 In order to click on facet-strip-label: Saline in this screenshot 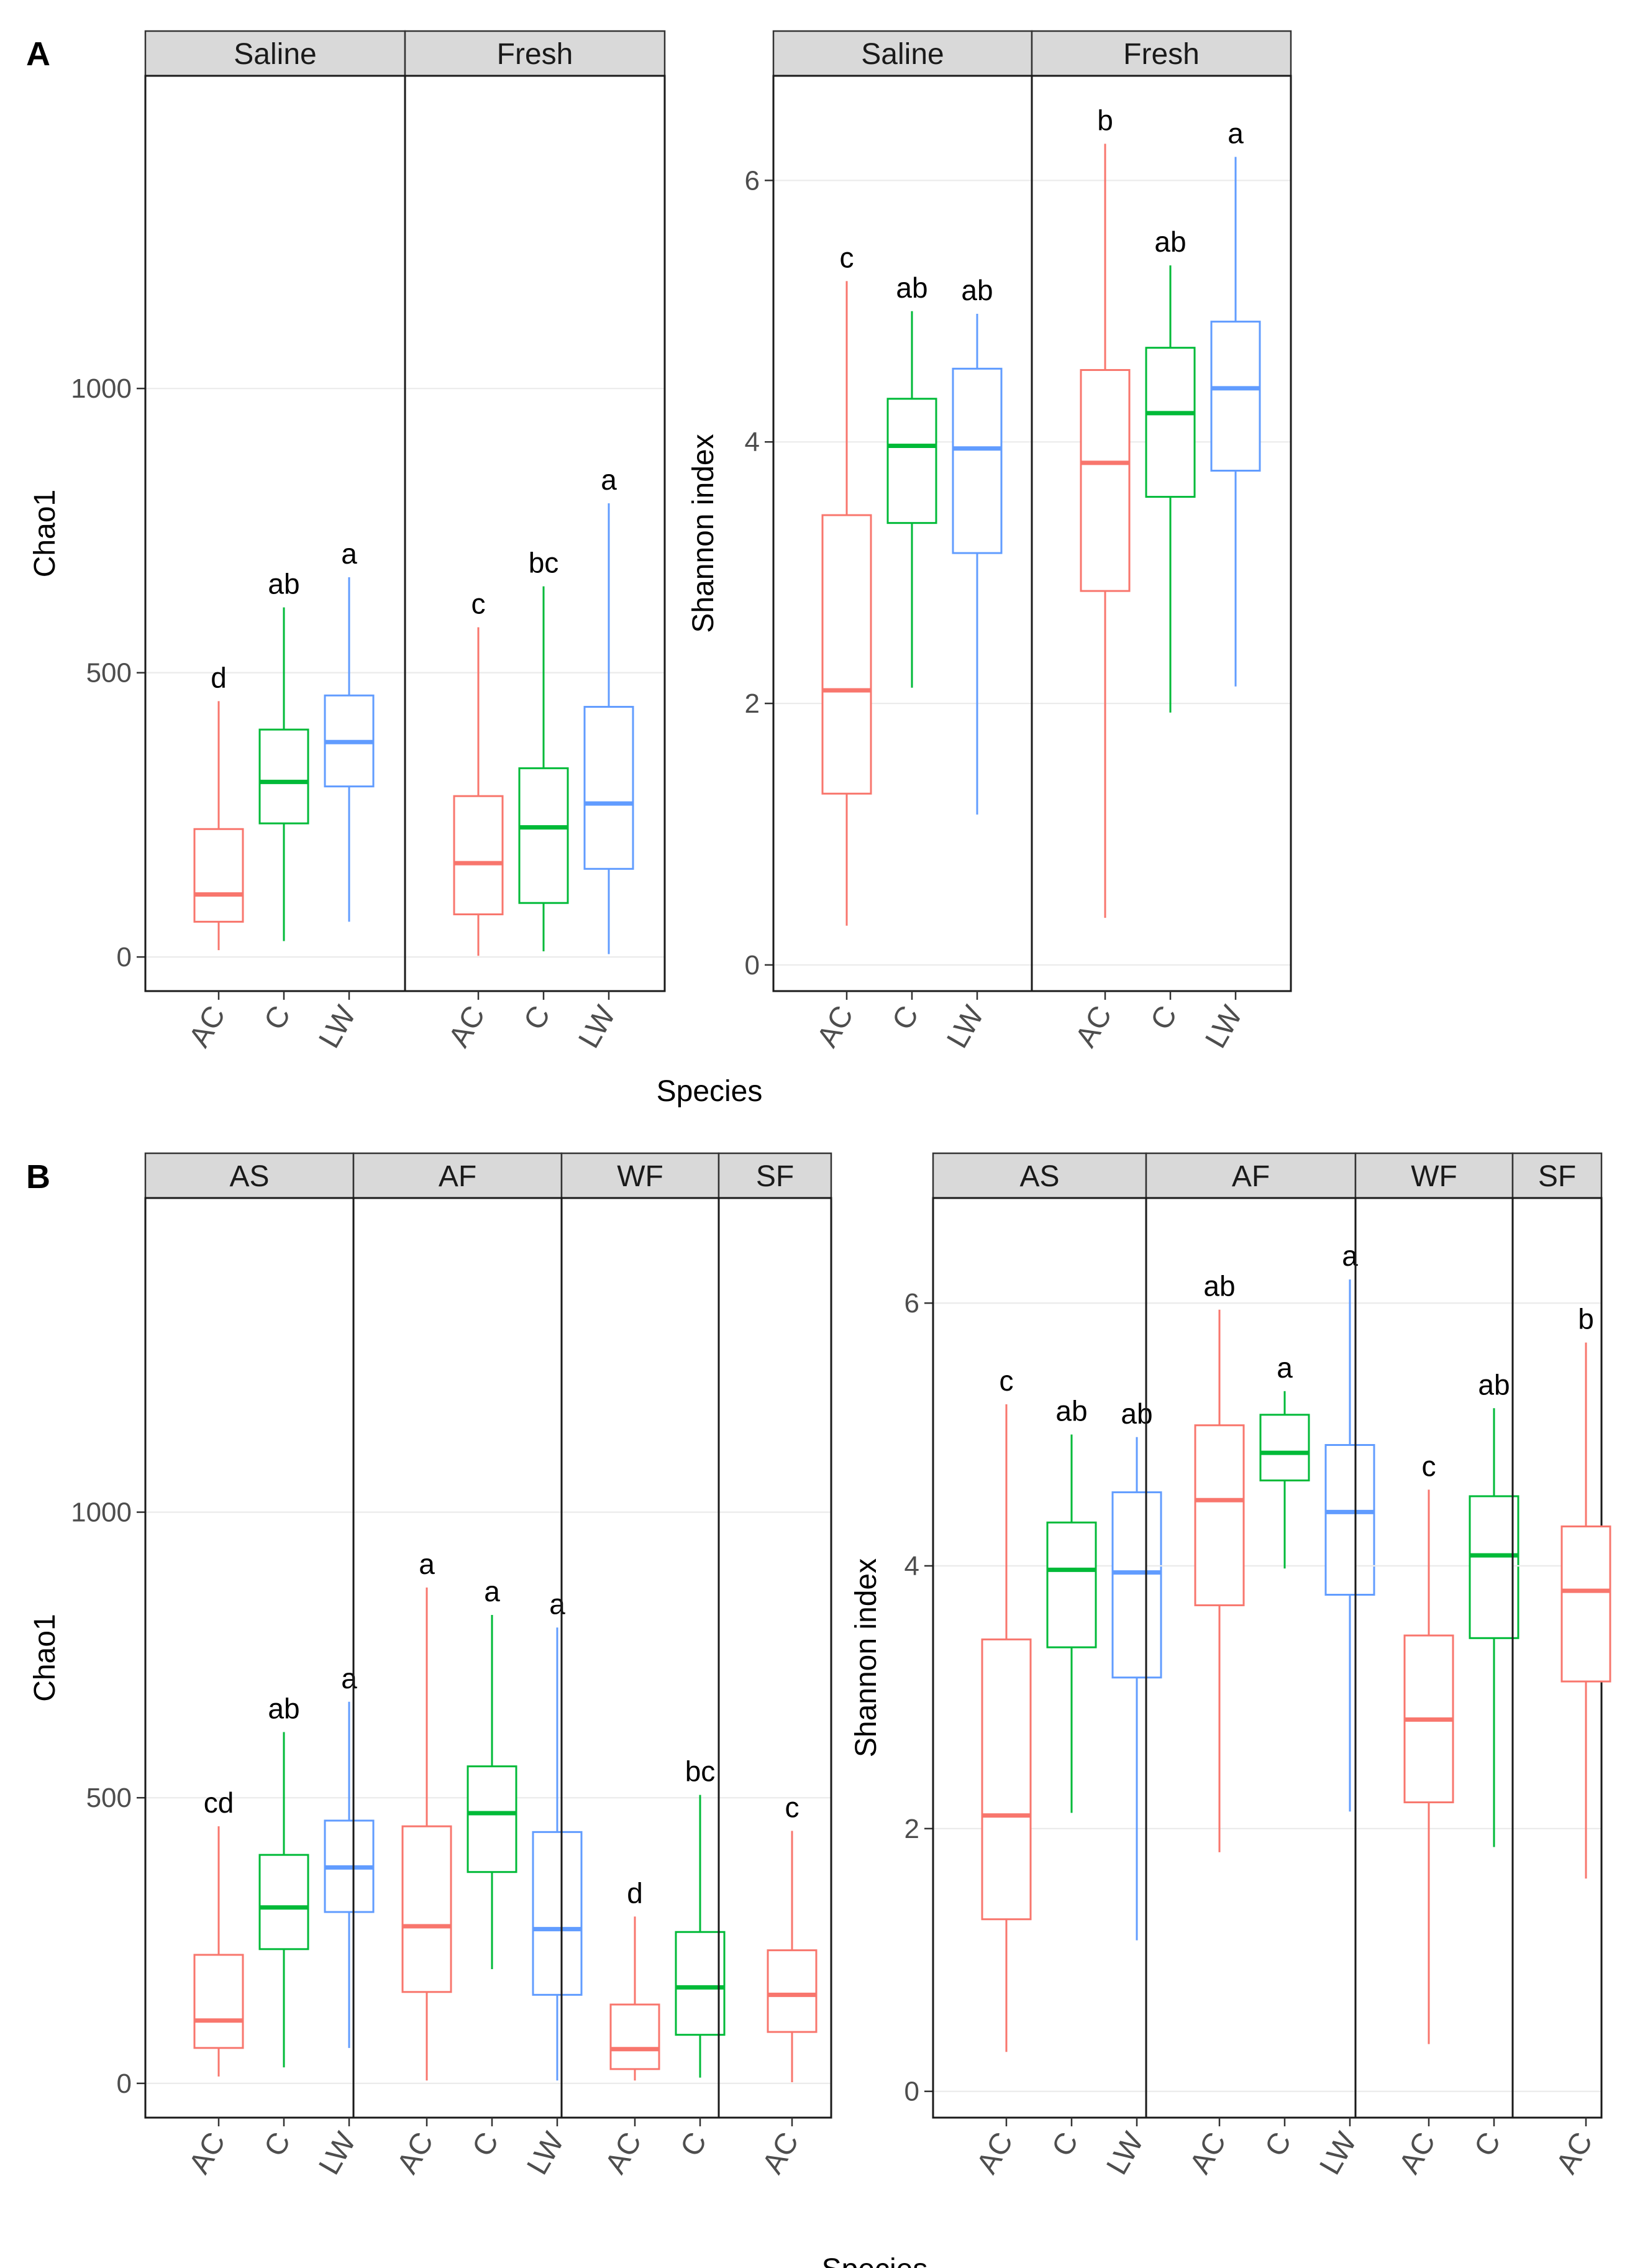, I will do `click(903, 55)`.